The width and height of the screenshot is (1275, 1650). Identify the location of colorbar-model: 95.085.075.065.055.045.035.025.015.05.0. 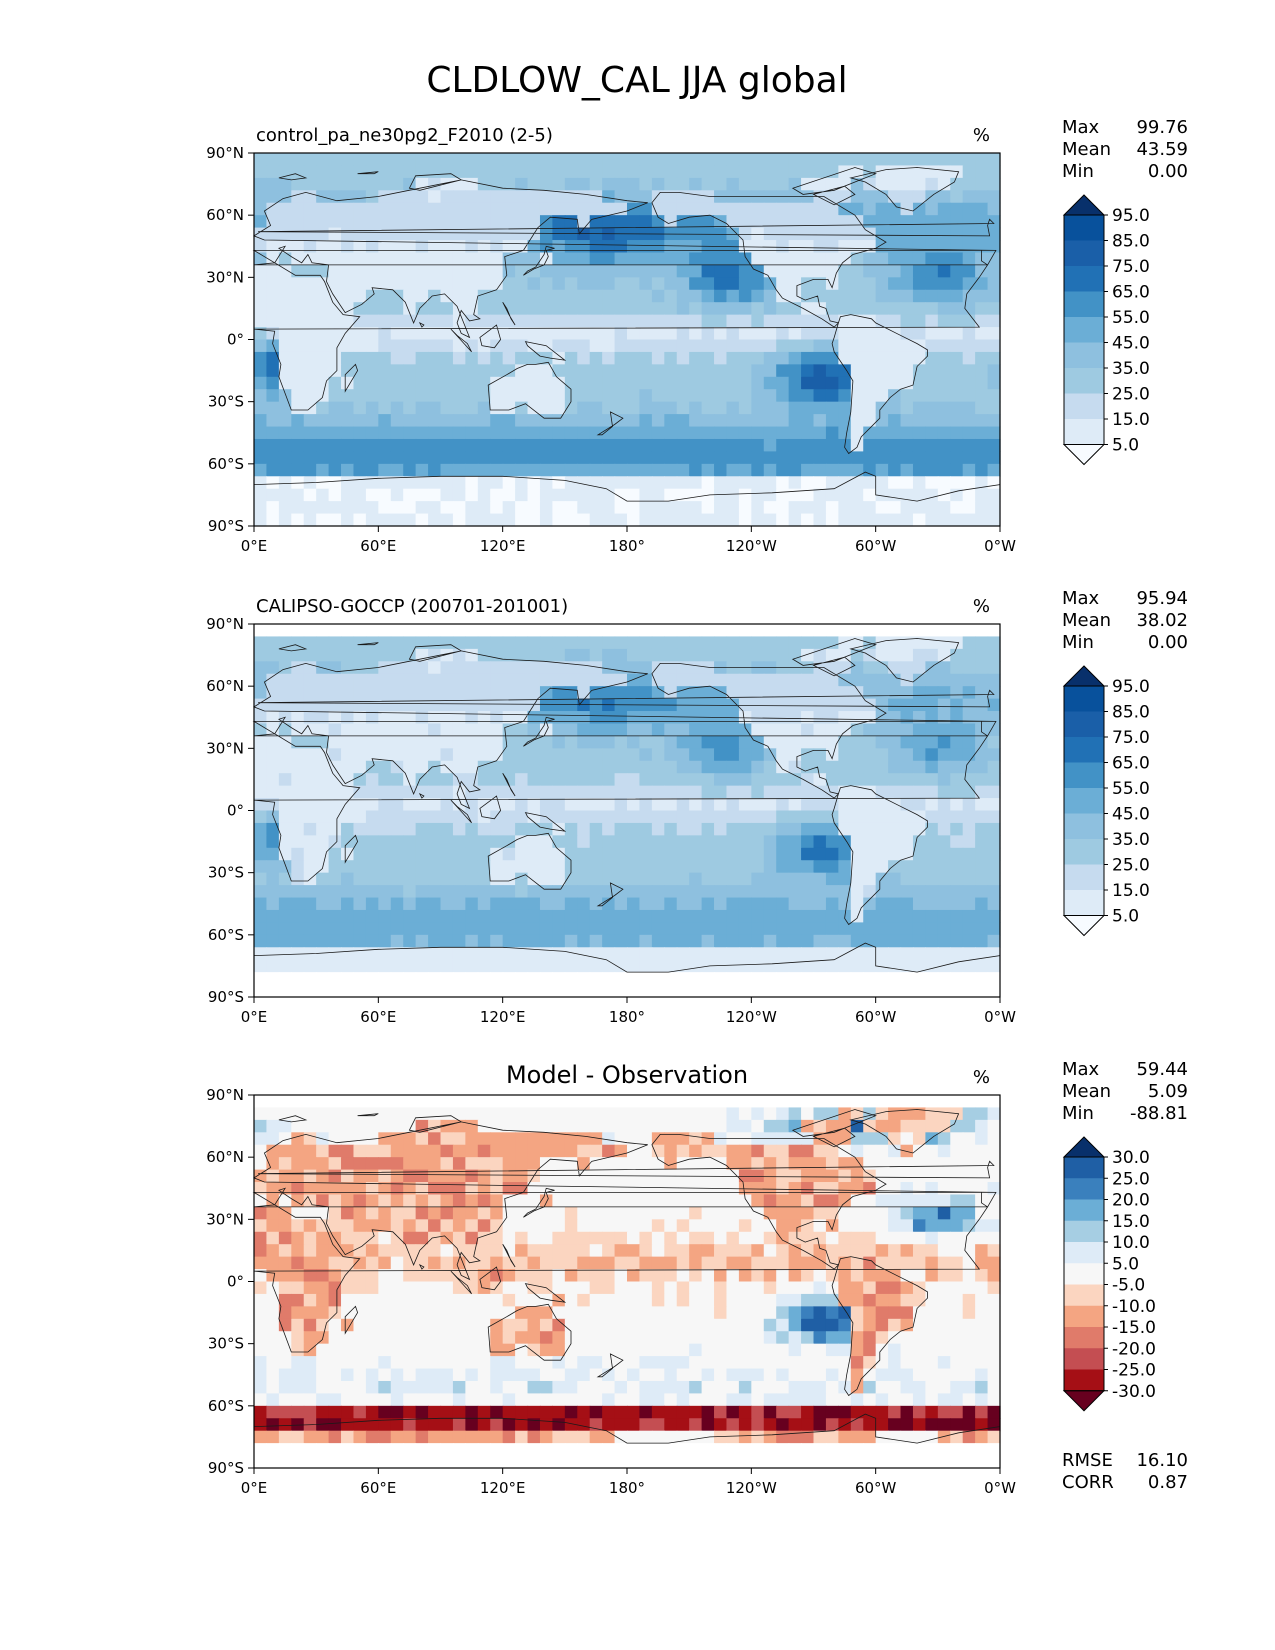
(1106, 330).